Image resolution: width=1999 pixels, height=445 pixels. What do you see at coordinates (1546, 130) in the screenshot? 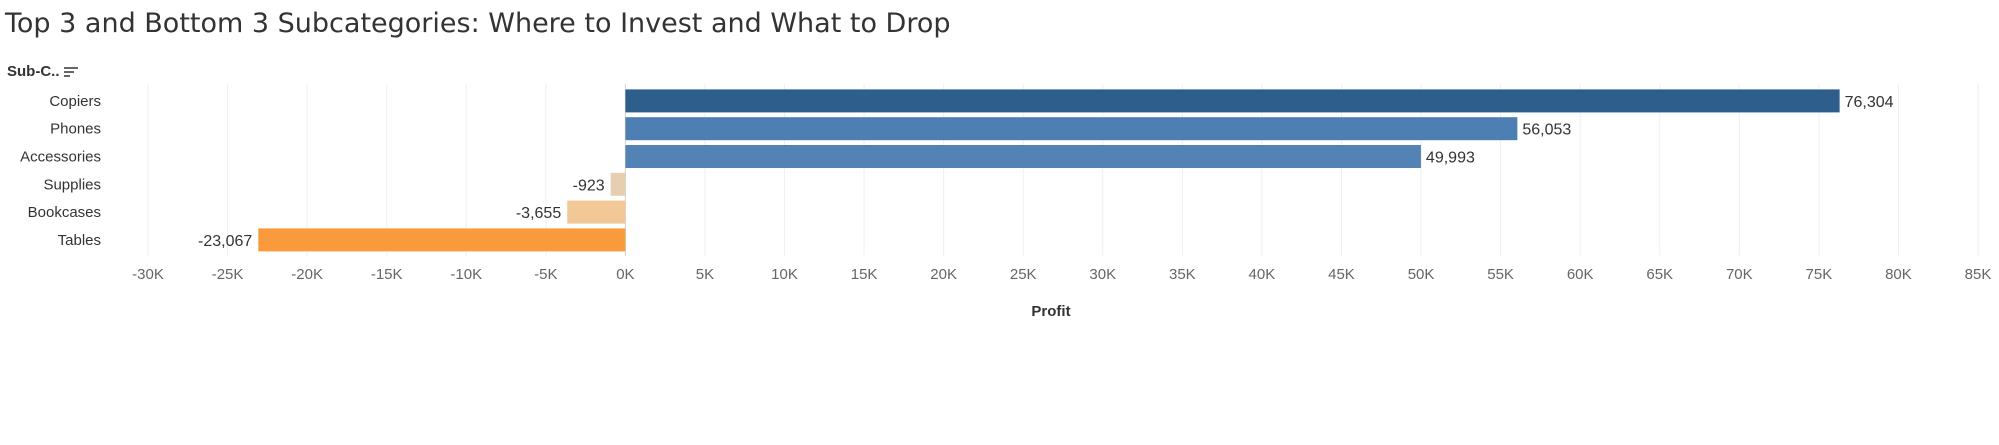
I see `data-label: 56,053` at bounding box center [1546, 130].